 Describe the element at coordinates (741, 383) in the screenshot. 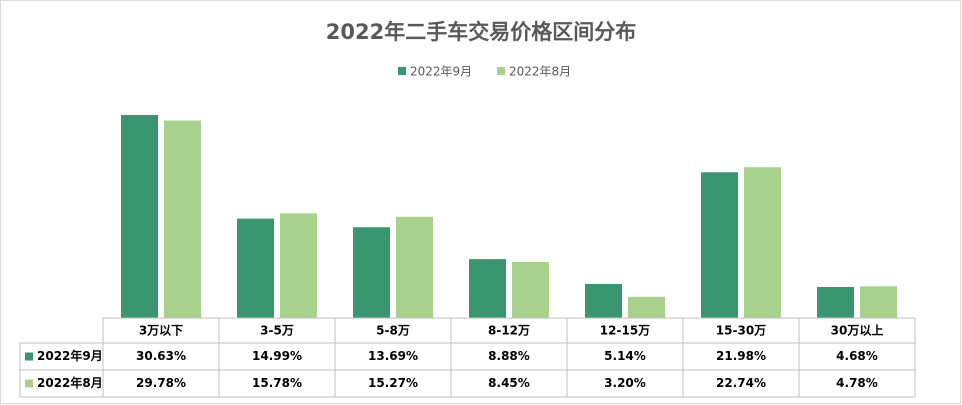

I see `value-label: 22.74%` at that location.